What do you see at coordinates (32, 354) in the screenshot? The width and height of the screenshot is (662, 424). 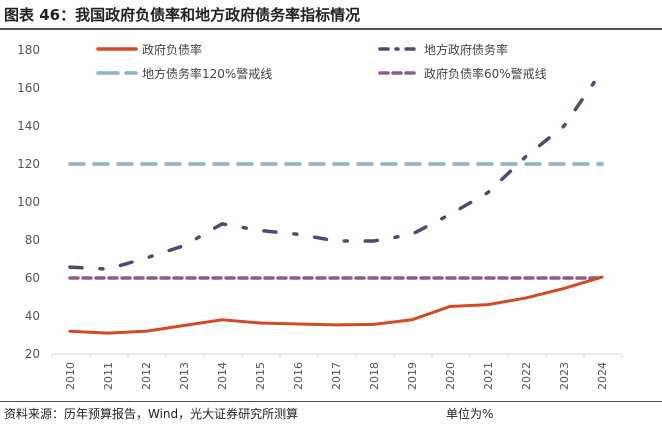 I see `y-tick-label: 20` at bounding box center [32, 354].